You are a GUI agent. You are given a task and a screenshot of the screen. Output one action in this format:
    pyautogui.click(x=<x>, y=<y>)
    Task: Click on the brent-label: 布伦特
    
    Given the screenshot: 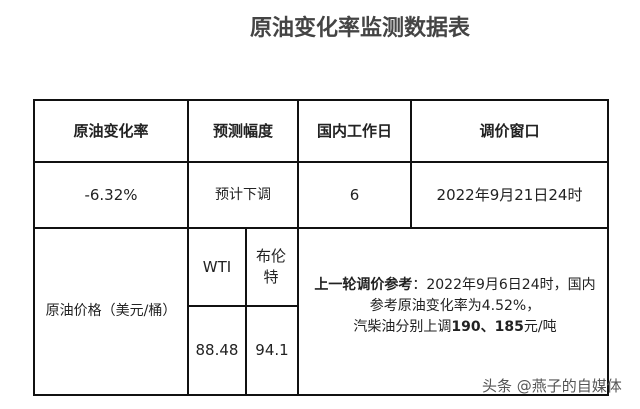 What is the action you would take?
    pyautogui.click(x=270, y=266)
    